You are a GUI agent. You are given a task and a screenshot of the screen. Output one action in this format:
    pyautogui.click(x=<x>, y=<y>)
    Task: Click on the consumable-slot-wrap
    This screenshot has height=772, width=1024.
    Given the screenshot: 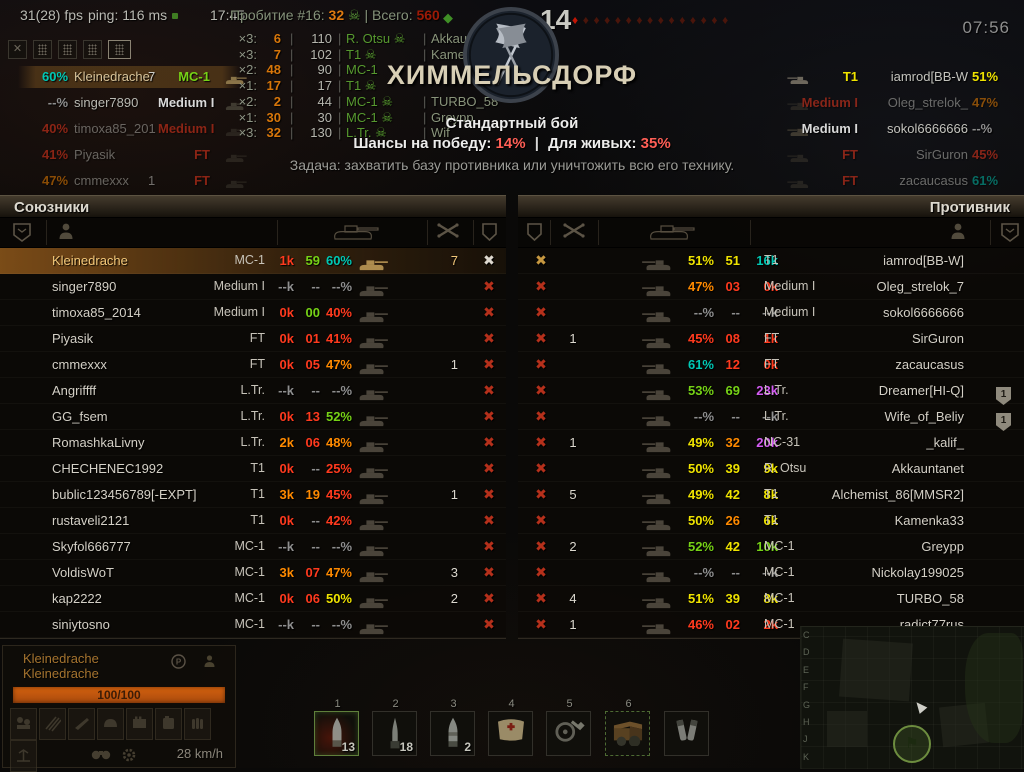 What is the action you would take?
    pyautogui.click(x=687, y=727)
    